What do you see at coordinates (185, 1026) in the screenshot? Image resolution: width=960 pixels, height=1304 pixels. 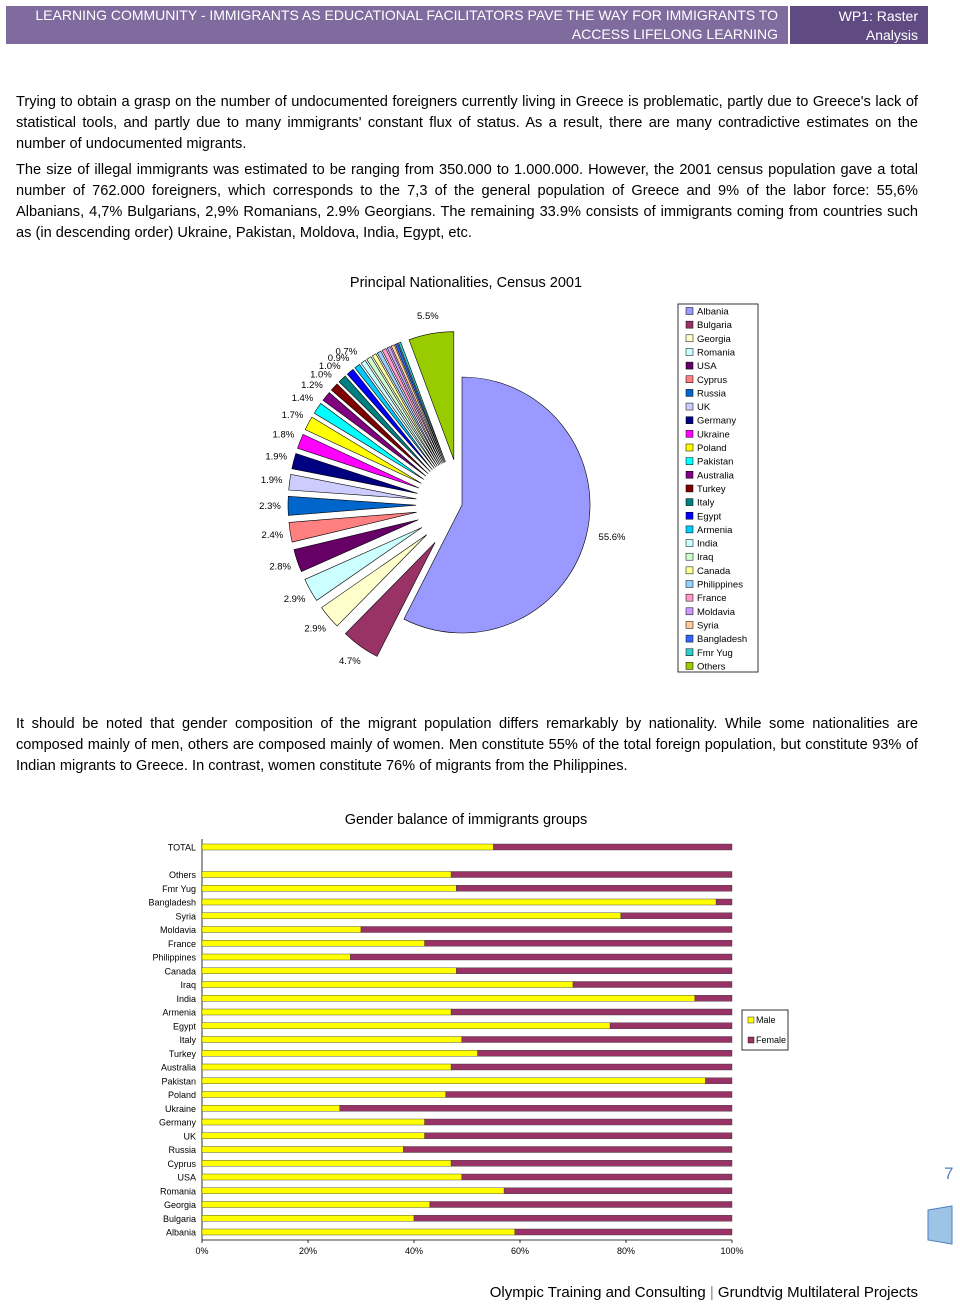 I see `y-tick-label: Egypt` at bounding box center [185, 1026].